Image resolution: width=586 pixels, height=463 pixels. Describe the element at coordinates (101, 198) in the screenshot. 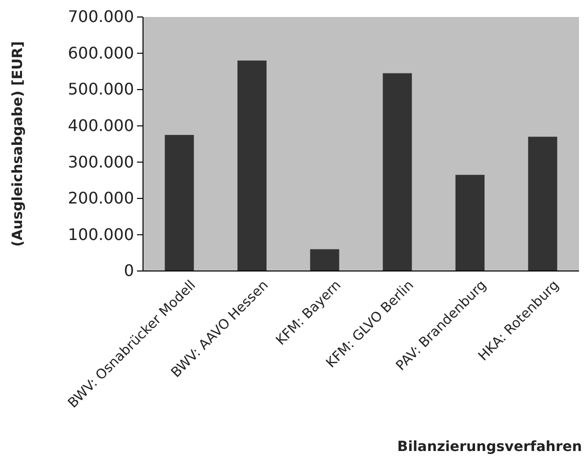

I see `y-tick-label: 200.000` at that location.